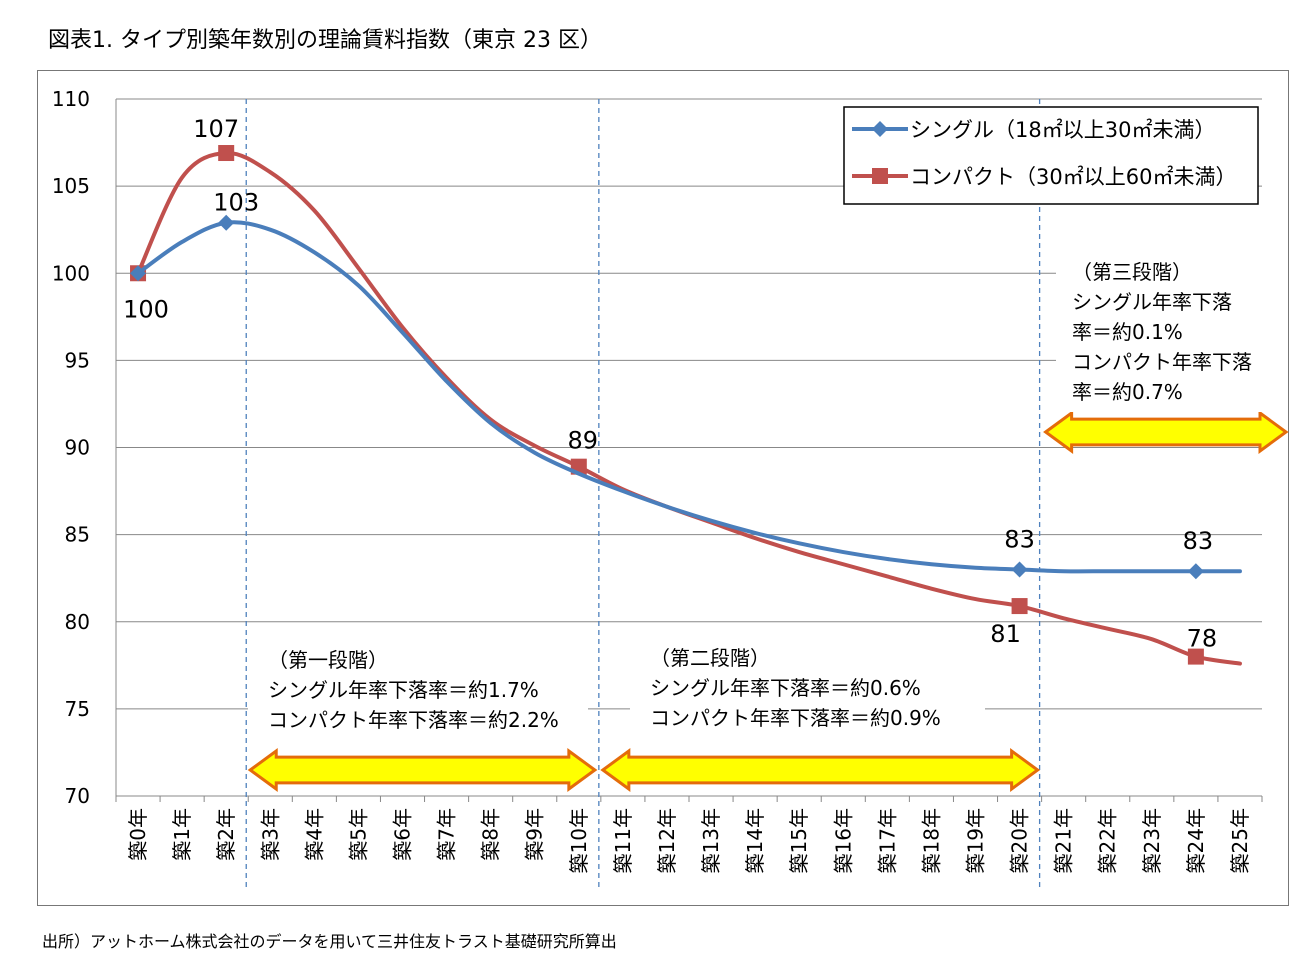  Describe the element at coordinates (710, 658) in the screenshot. I see `annotation-line: （第二段階）` at that location.